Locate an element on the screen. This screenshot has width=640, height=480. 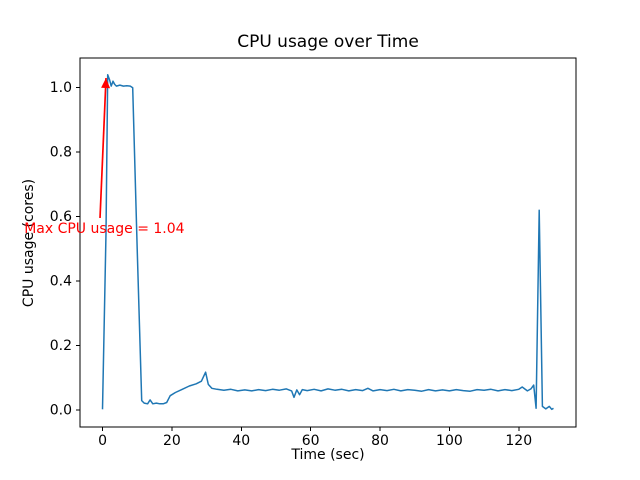
x-tick-label: 20 is located at coordinates (172, 441).